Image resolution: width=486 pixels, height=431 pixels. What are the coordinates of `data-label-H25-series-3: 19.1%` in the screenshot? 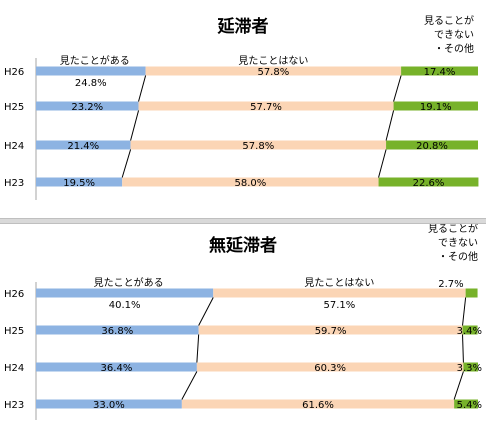 It's located at (436, 107).